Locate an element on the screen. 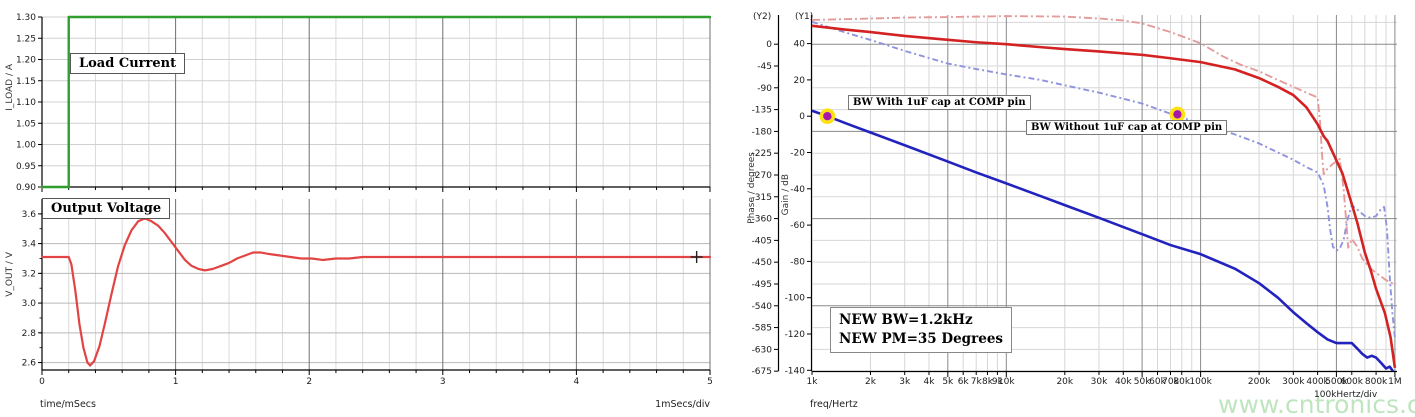 This screenshot has width=1415, height=417. svg-text: -135 is located at coordinates (762, 111).